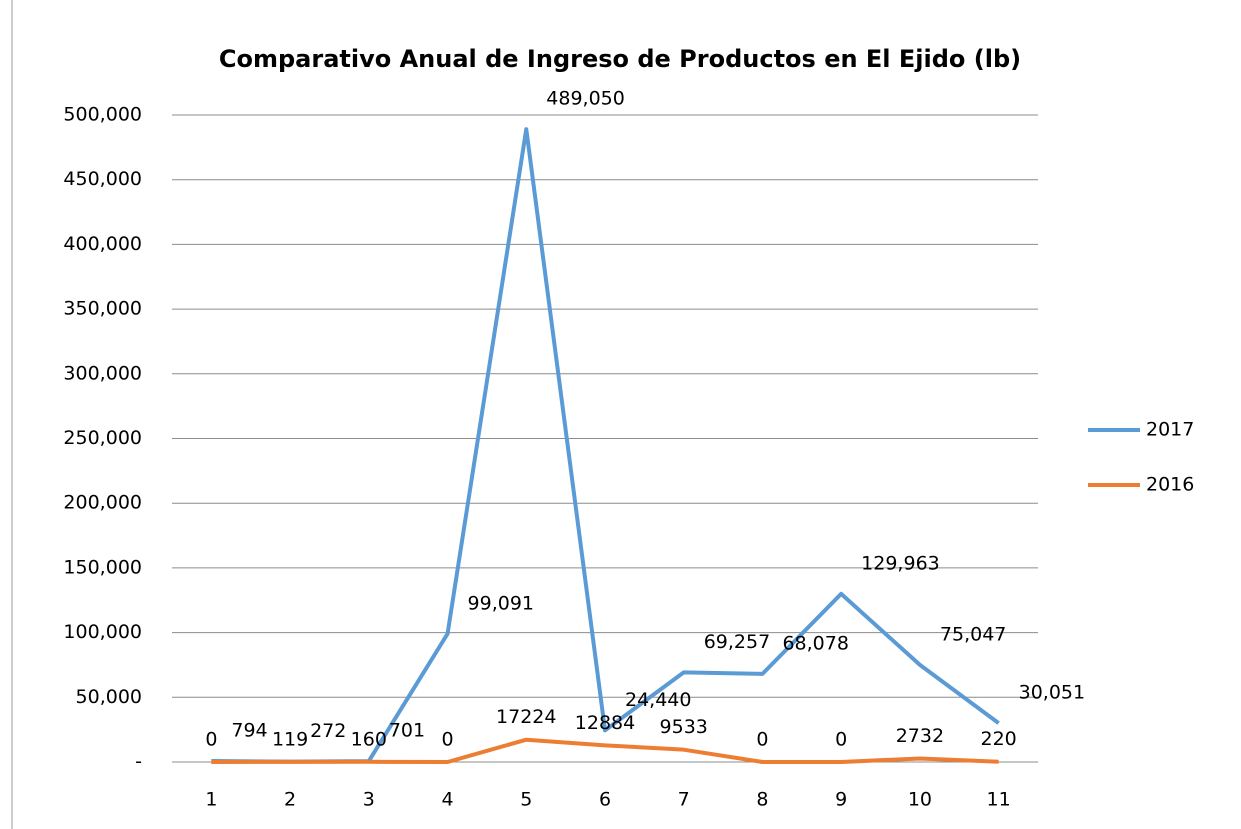 The image size is (1241, 829). I want to click on legend-label: 2016, so click(1170, 485).